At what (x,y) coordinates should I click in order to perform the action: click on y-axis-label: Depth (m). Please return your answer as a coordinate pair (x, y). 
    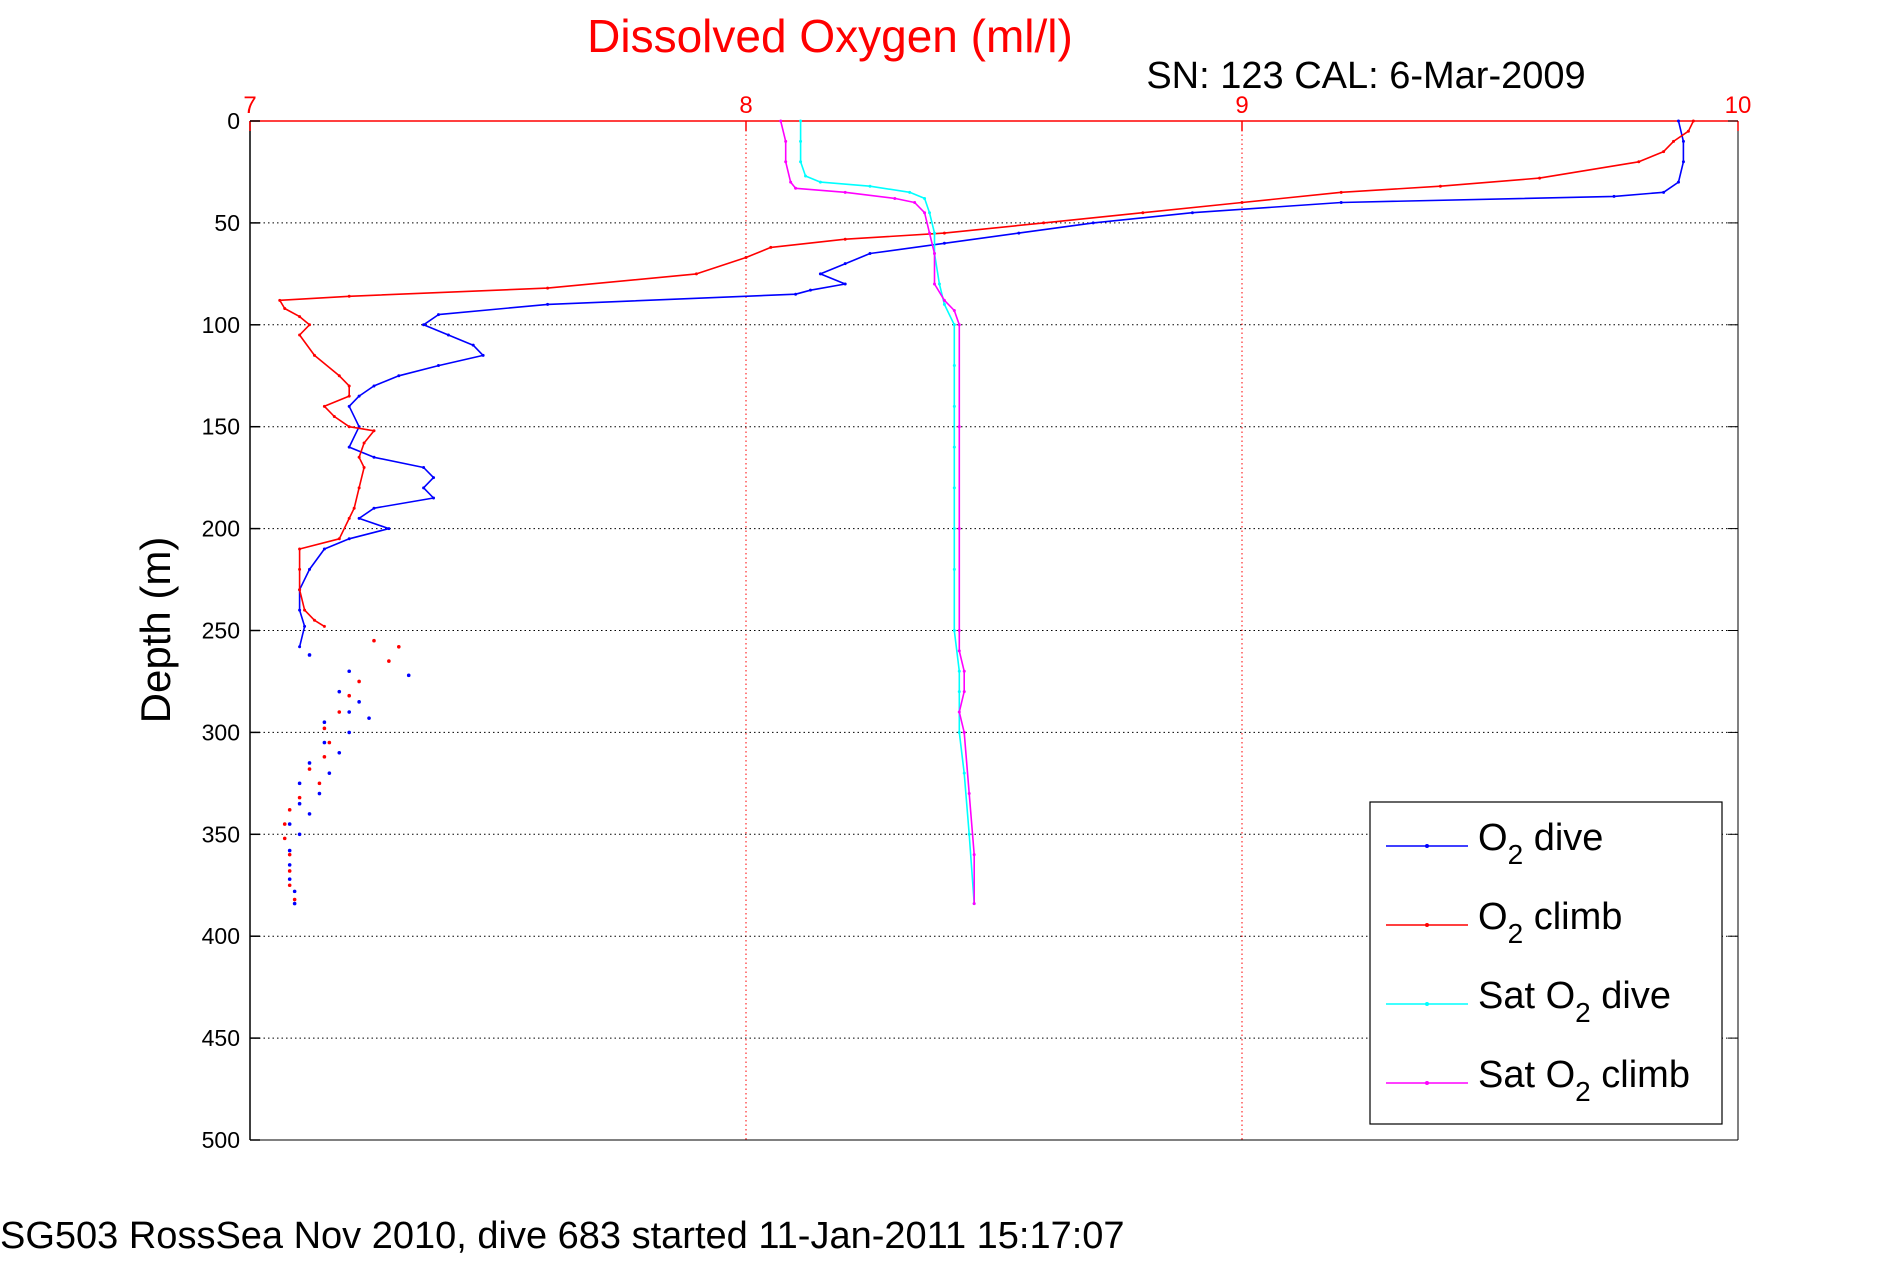
    Looking at the image, I should click on (155, 630).